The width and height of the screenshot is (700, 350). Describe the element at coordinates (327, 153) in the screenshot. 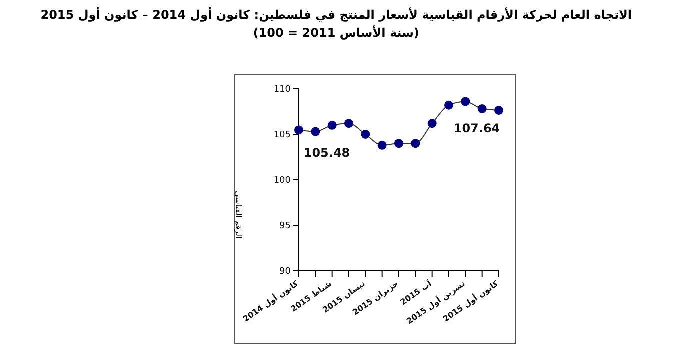

I see `data-label: 105.48` at that location.